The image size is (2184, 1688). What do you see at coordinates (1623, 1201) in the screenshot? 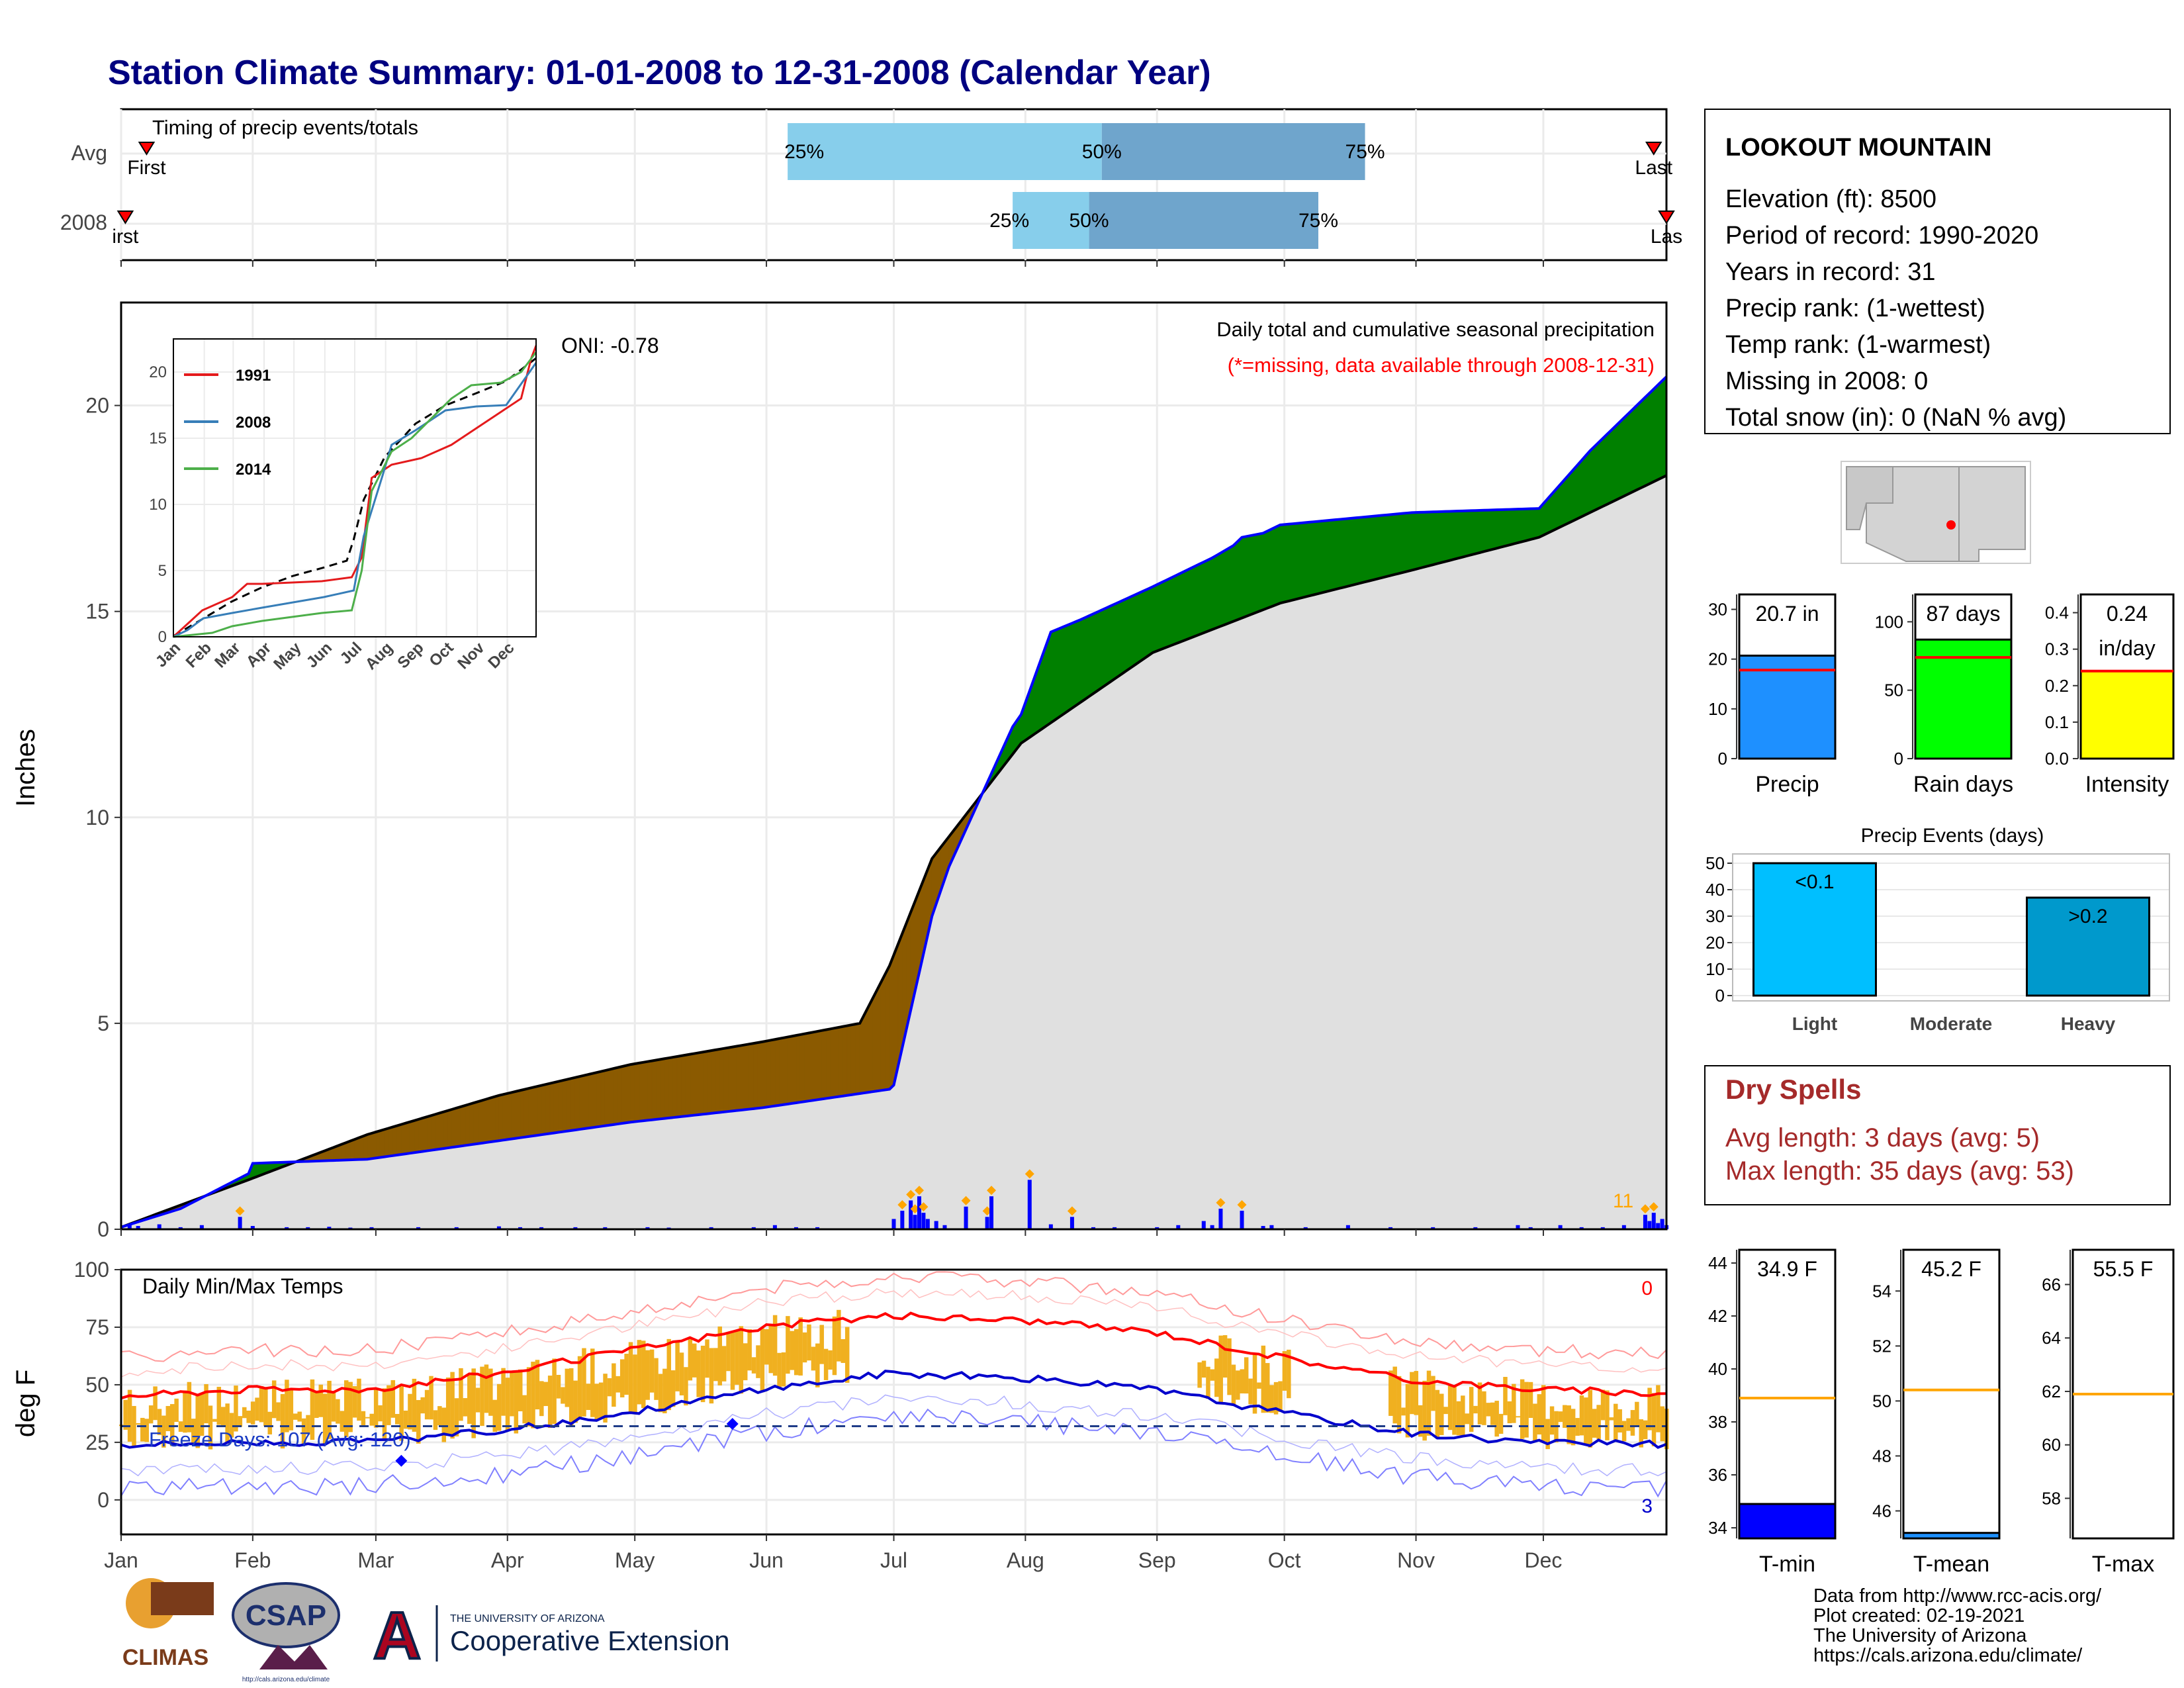
I see `precip-corner-count: 11` at bounding box center [1623, 1201].